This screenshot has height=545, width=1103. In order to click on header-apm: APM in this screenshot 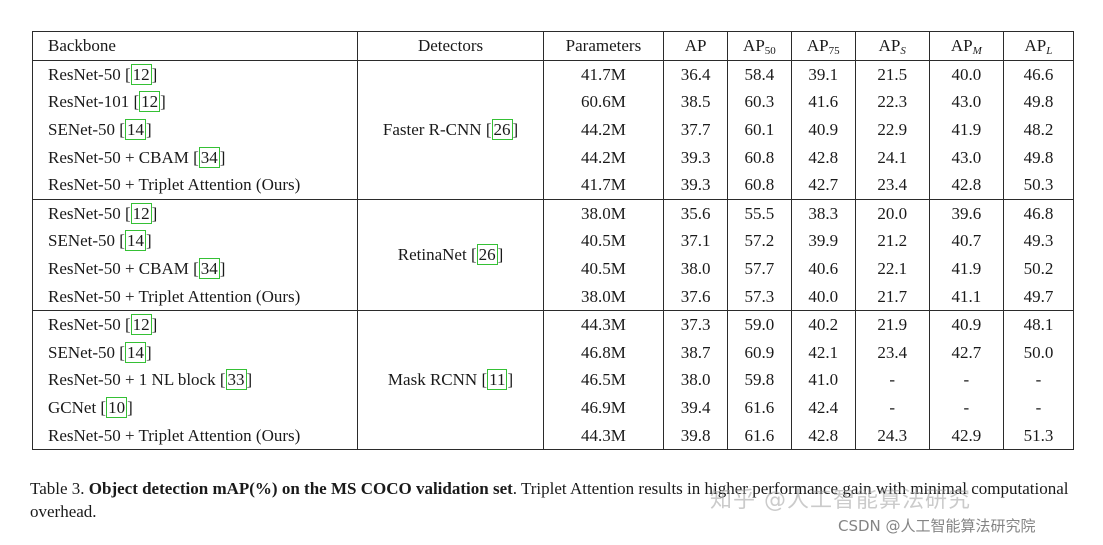, I will do `click(966, 46)`.